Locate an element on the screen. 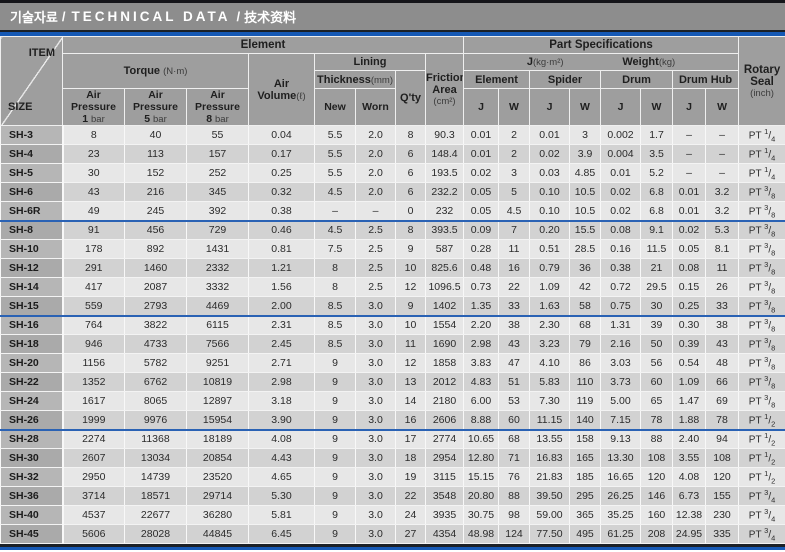  table-cell: 13034 is located at coordinates (155, 458).